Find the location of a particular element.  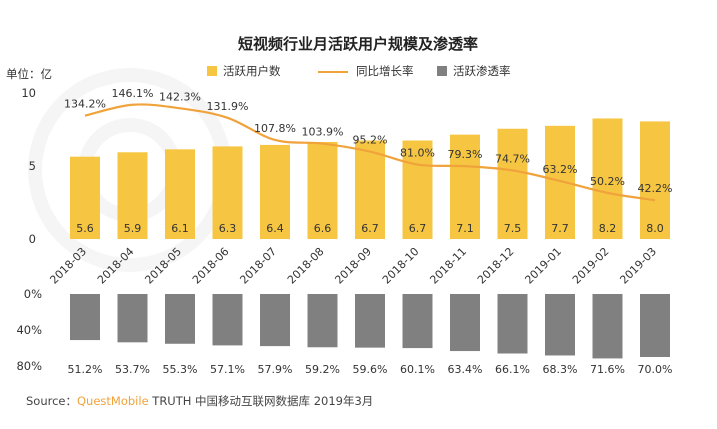

penetration-tick-label: 0% is located at coordinates (33, 294).